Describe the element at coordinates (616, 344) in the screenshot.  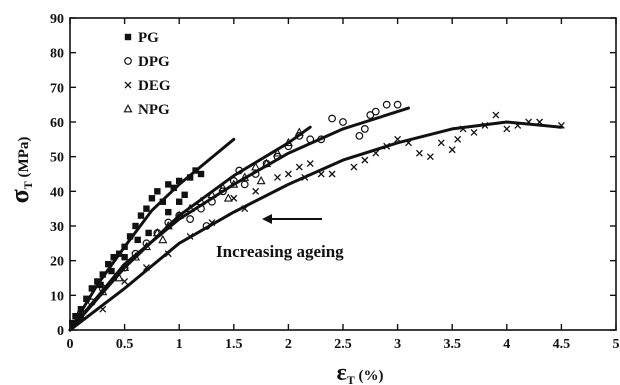
I see `x-tick-label: 5` at that location.